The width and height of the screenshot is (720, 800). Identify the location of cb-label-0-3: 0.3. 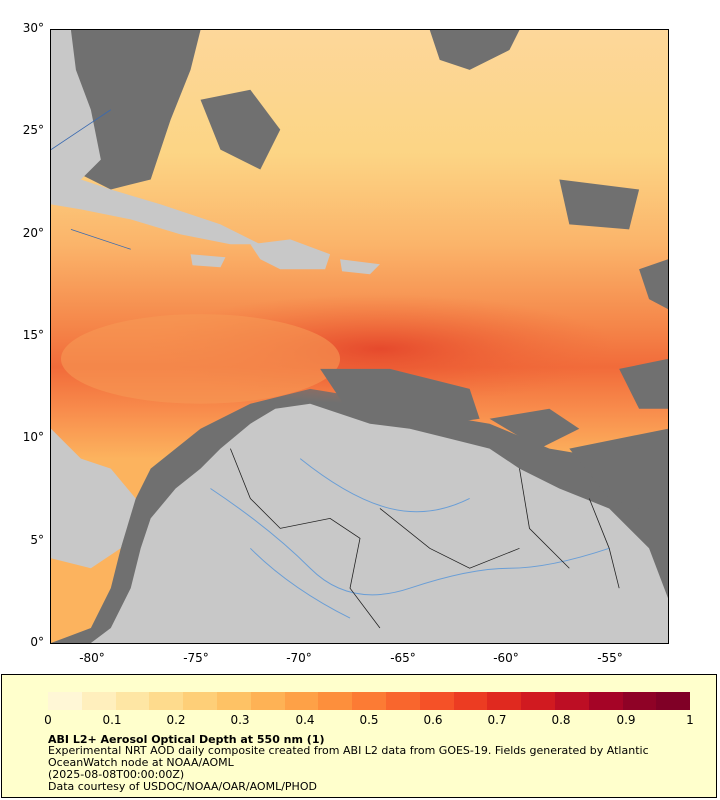
(240, 720).